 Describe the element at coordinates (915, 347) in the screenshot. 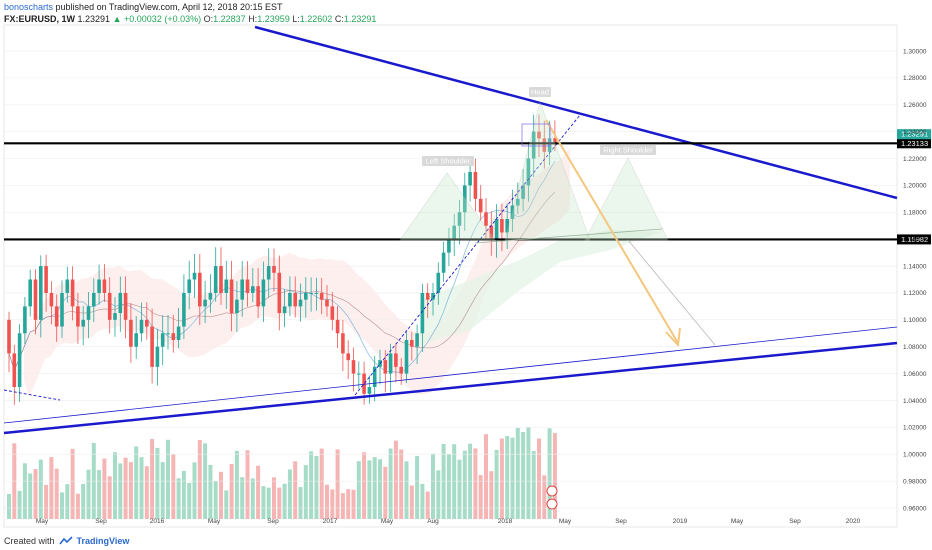

I see `y-tick-label: 1.08000` at that location.